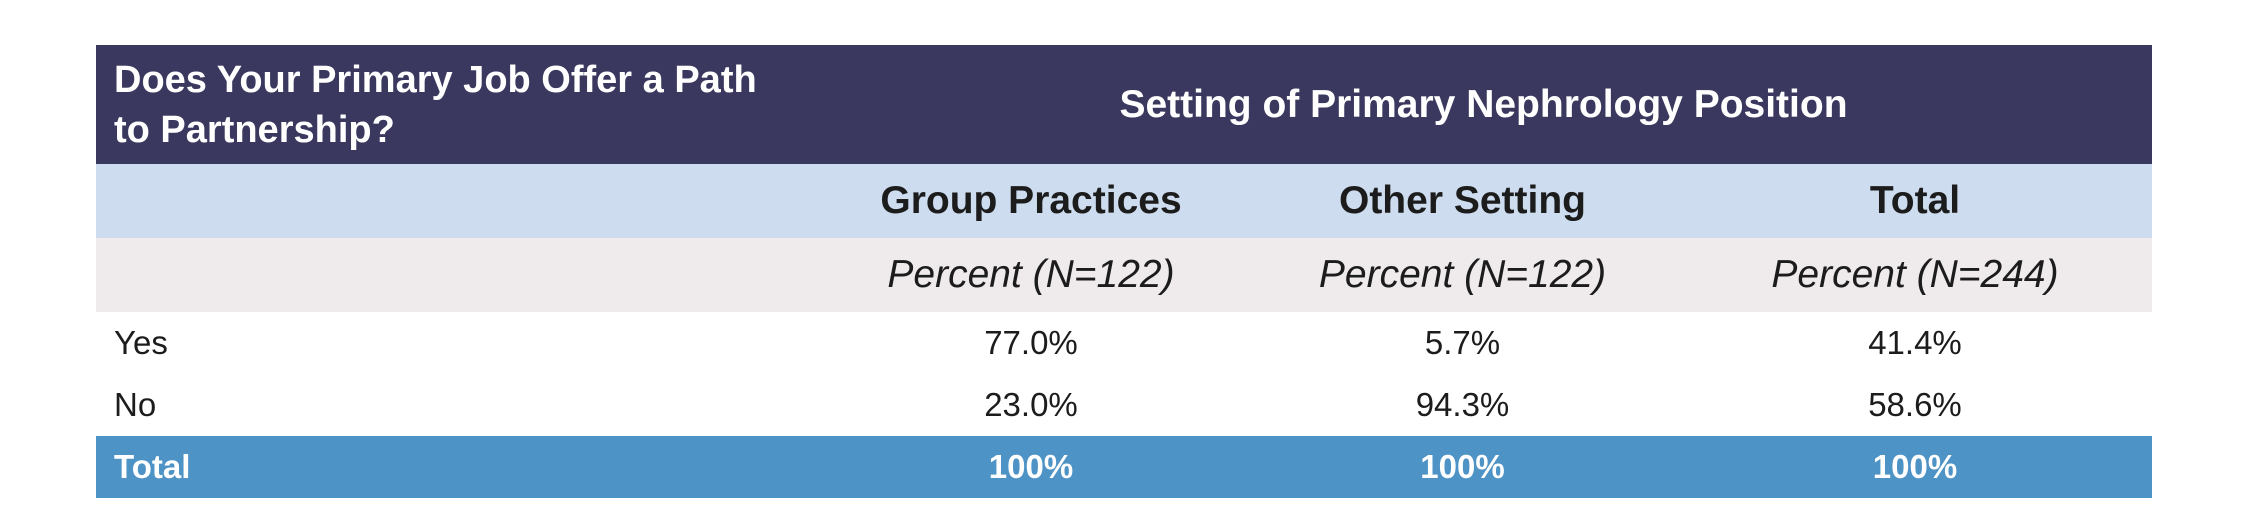 The width and height of the screenshot is (2243, 531). What do you see at coordinates (1124, 467) in the screenshot?
I see `table-row-total: Total 100% 100% 100%` at bounding box center [1124, 467].